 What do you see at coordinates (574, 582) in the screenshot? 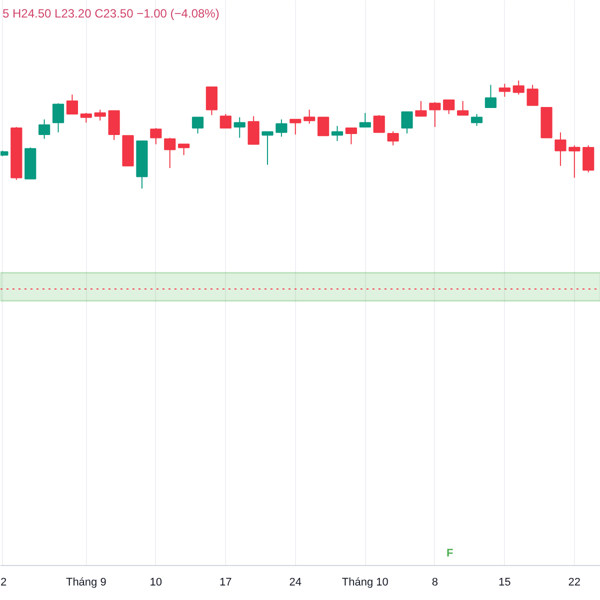
I see `x-tick-label: 22` at bounding box center [574, 582].